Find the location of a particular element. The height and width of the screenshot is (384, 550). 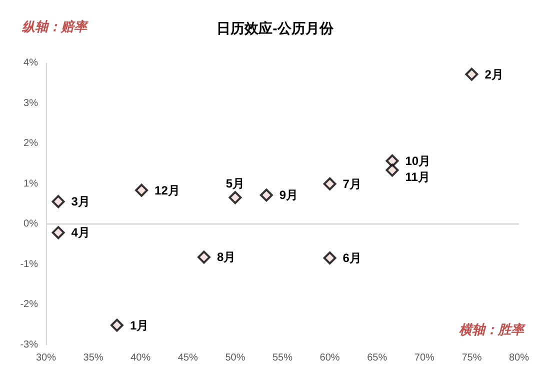

x-tick-label: 40% is located at coordinates (140, 358).